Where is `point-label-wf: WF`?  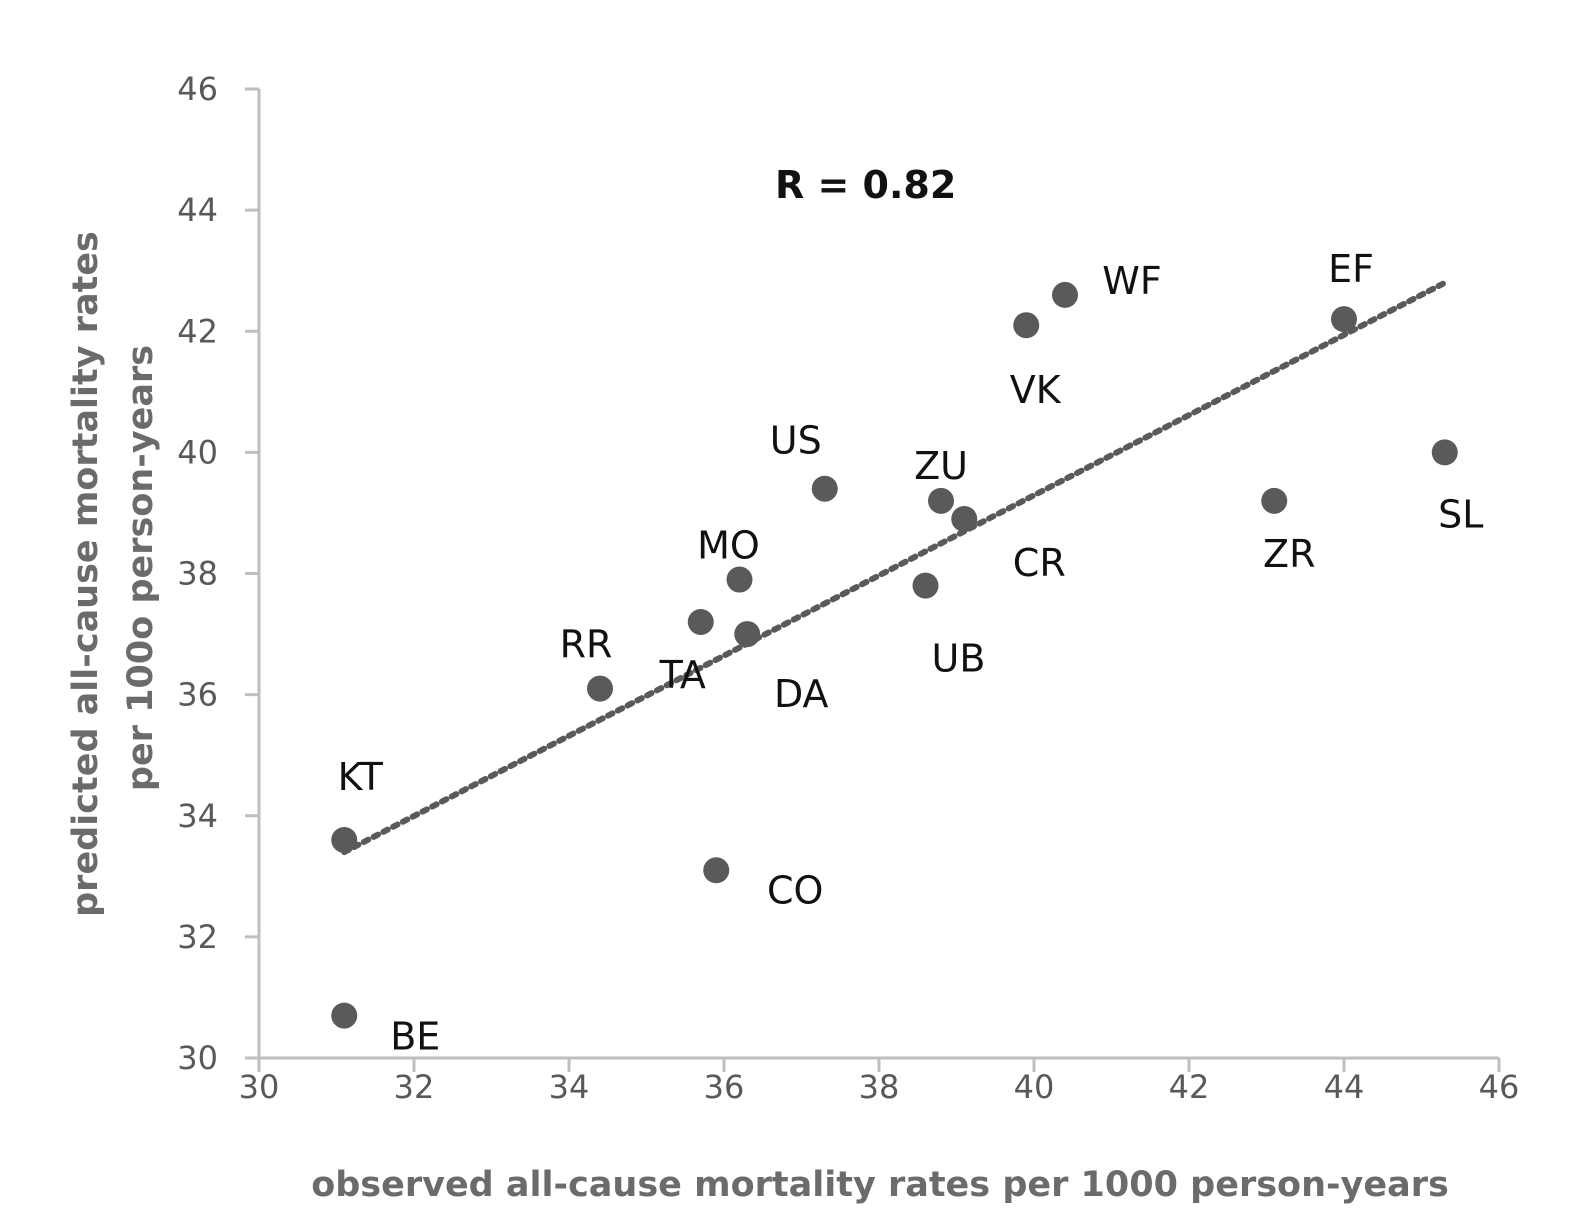 point-label-wf: WF is located at coordinates (1131, 281).